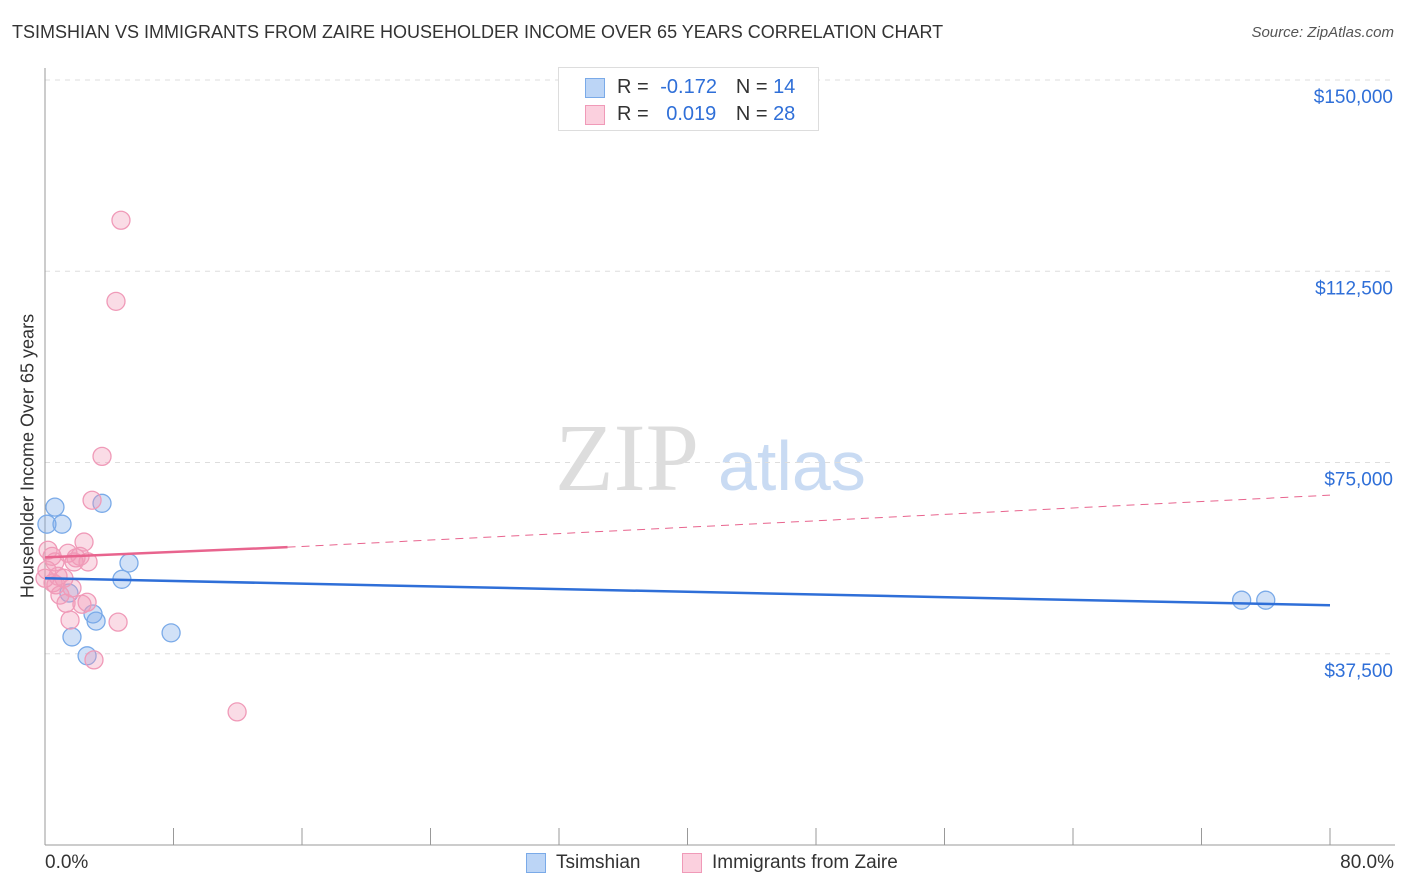 The width and height of the screenshot is (1406, 892). Describe the element at coordinates (687, 592) in the screenshot. I see `trendline-tsimshian` at that location.